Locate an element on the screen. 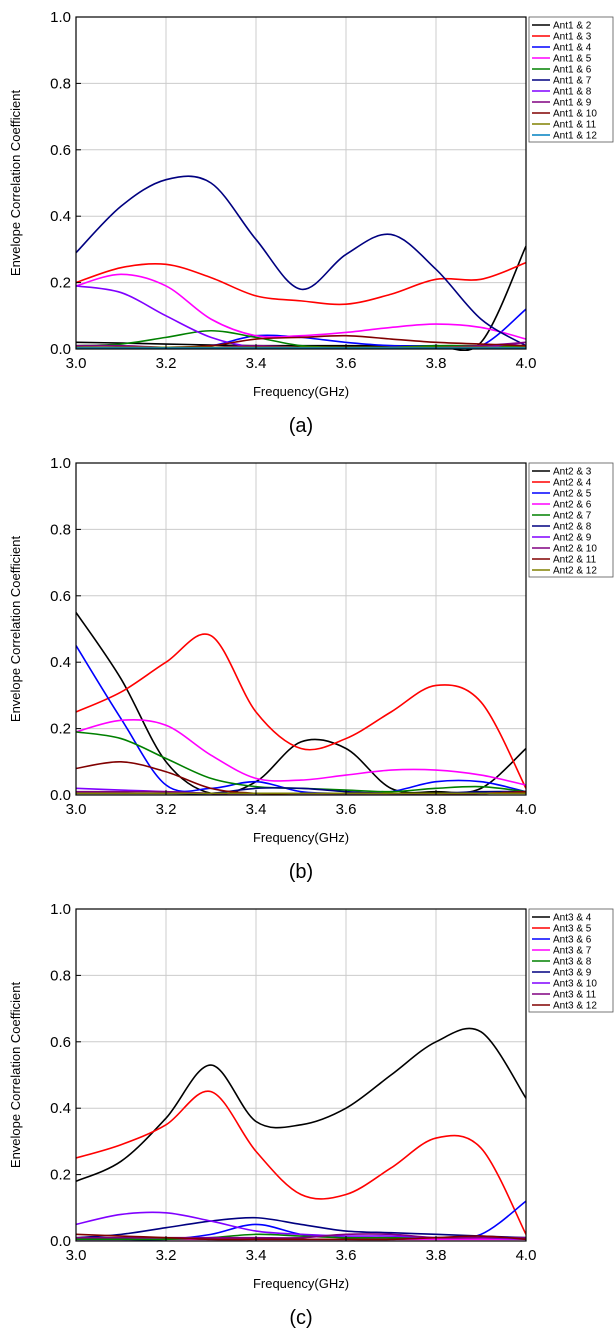 This screenshot has width=616, height=1342. legend-label-4: Ant1 & 5 is located at coordinates (572, 59).